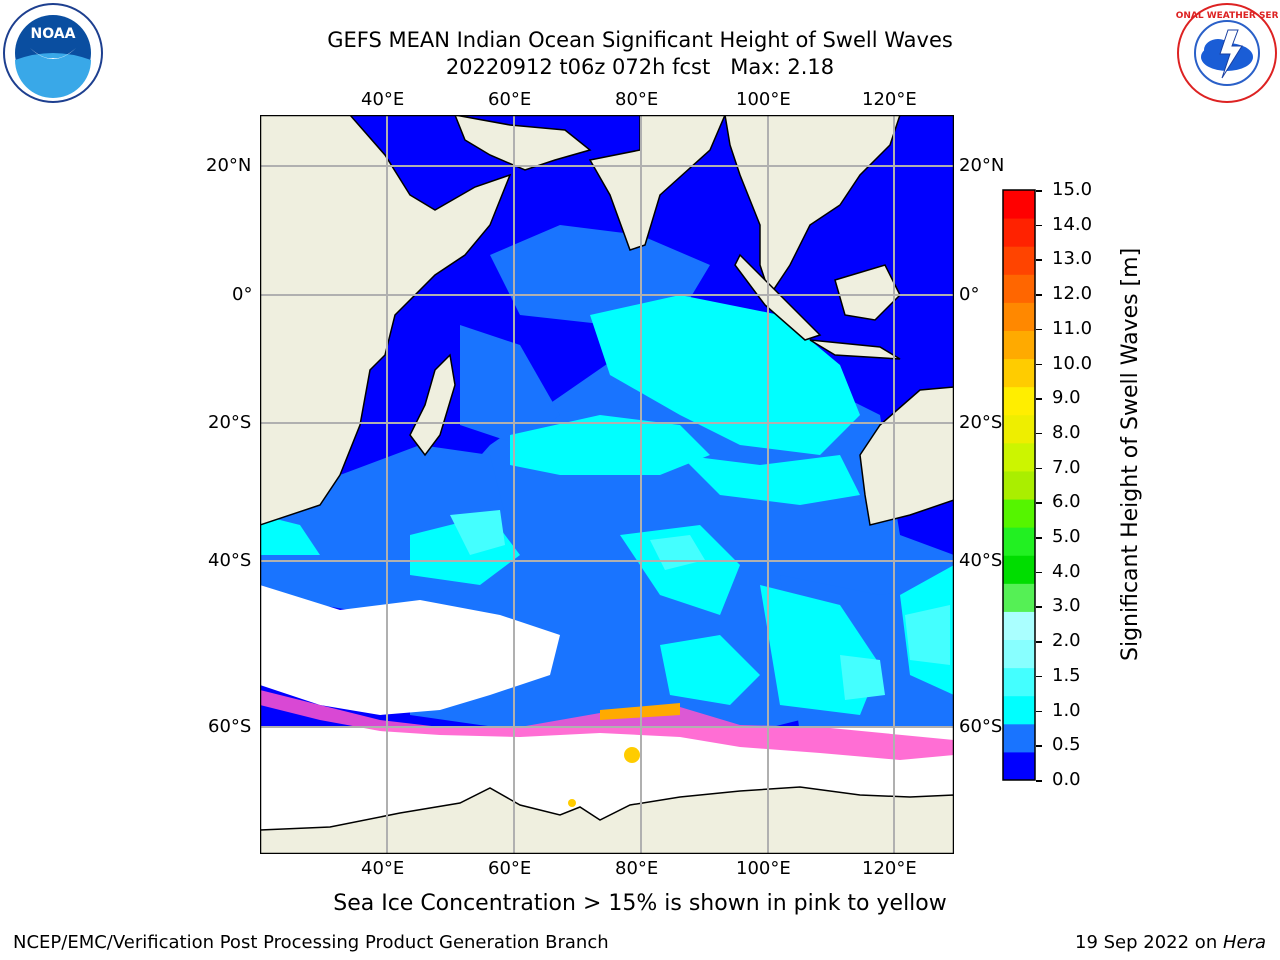  Describe the element at coordinates (1072, 259) in the screenshot. I see `colorbar-tick-label: 13.0` at that location.